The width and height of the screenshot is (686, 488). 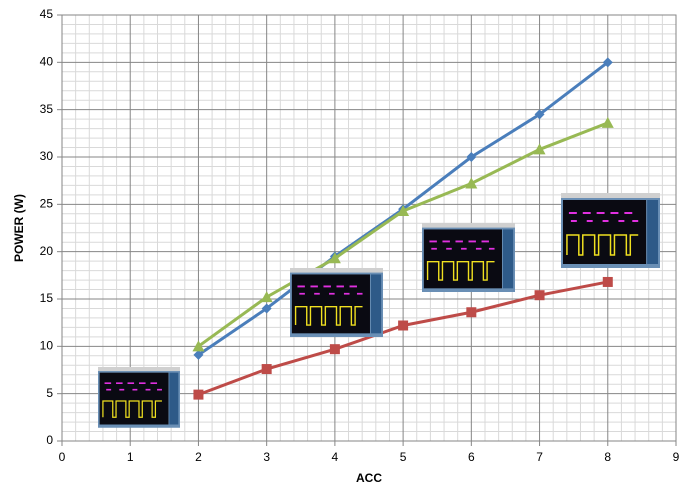 I want to click on x-tick-label: 6, so click(x=471, y=457).